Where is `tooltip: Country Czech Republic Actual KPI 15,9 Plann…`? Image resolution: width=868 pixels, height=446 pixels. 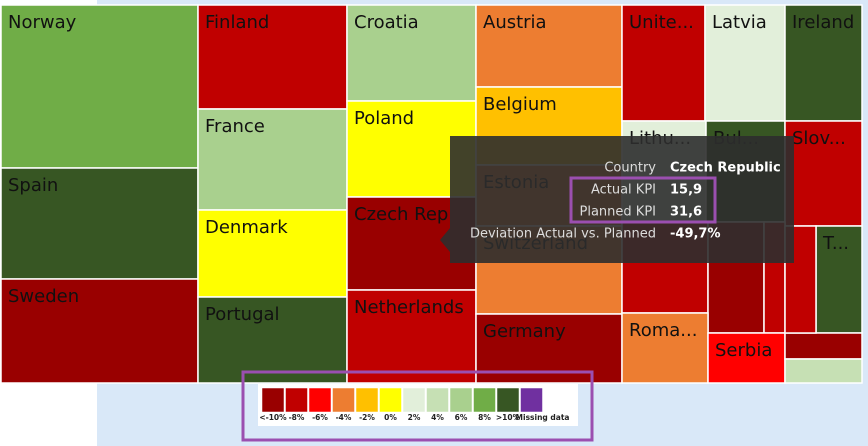 tooltip: Country Czech Republic Actual KPI 15,9 Plann… is located at coordinates (617, 199).